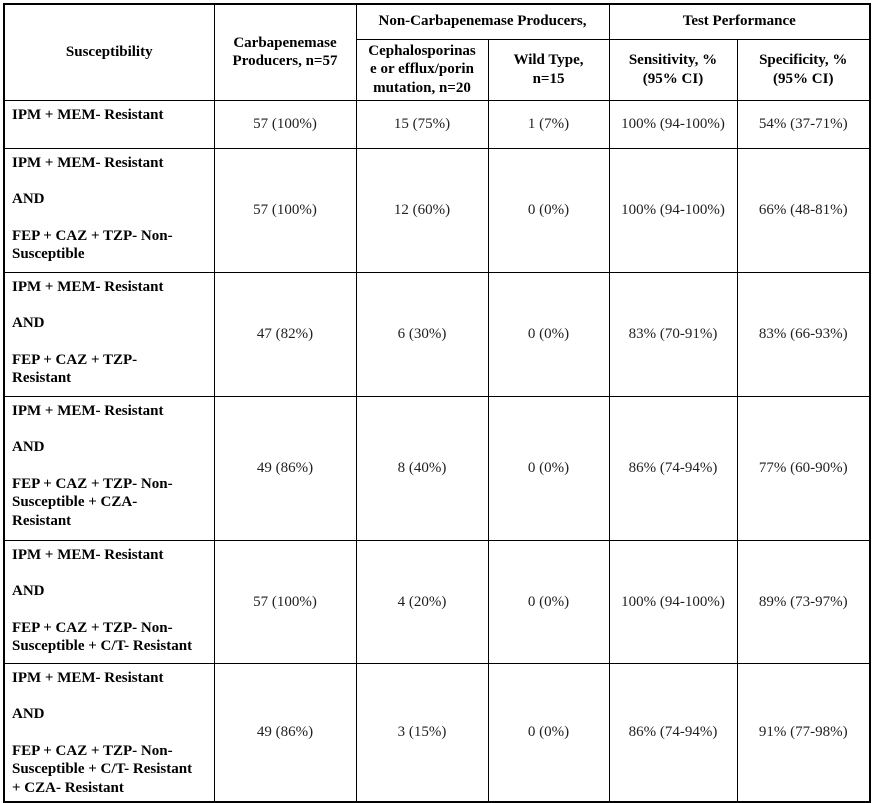 Image resolution: width=872 pixels, height=803 pixels. Describe the element at coordinates (803, 601) in the screenshot. I see `specificity-value-cell: 89% (73-97%)` at that location.